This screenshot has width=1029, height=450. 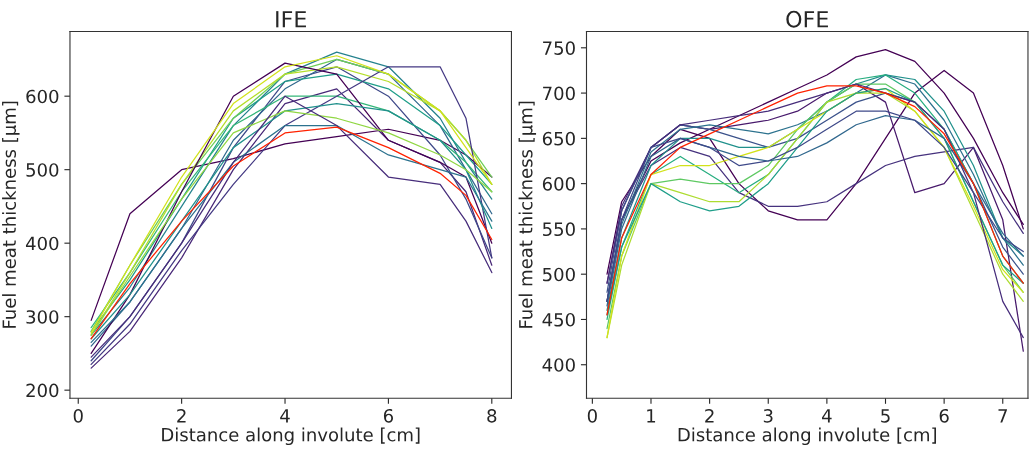 I want to click on y-tick-label: 550, so click(x=559, y=229).